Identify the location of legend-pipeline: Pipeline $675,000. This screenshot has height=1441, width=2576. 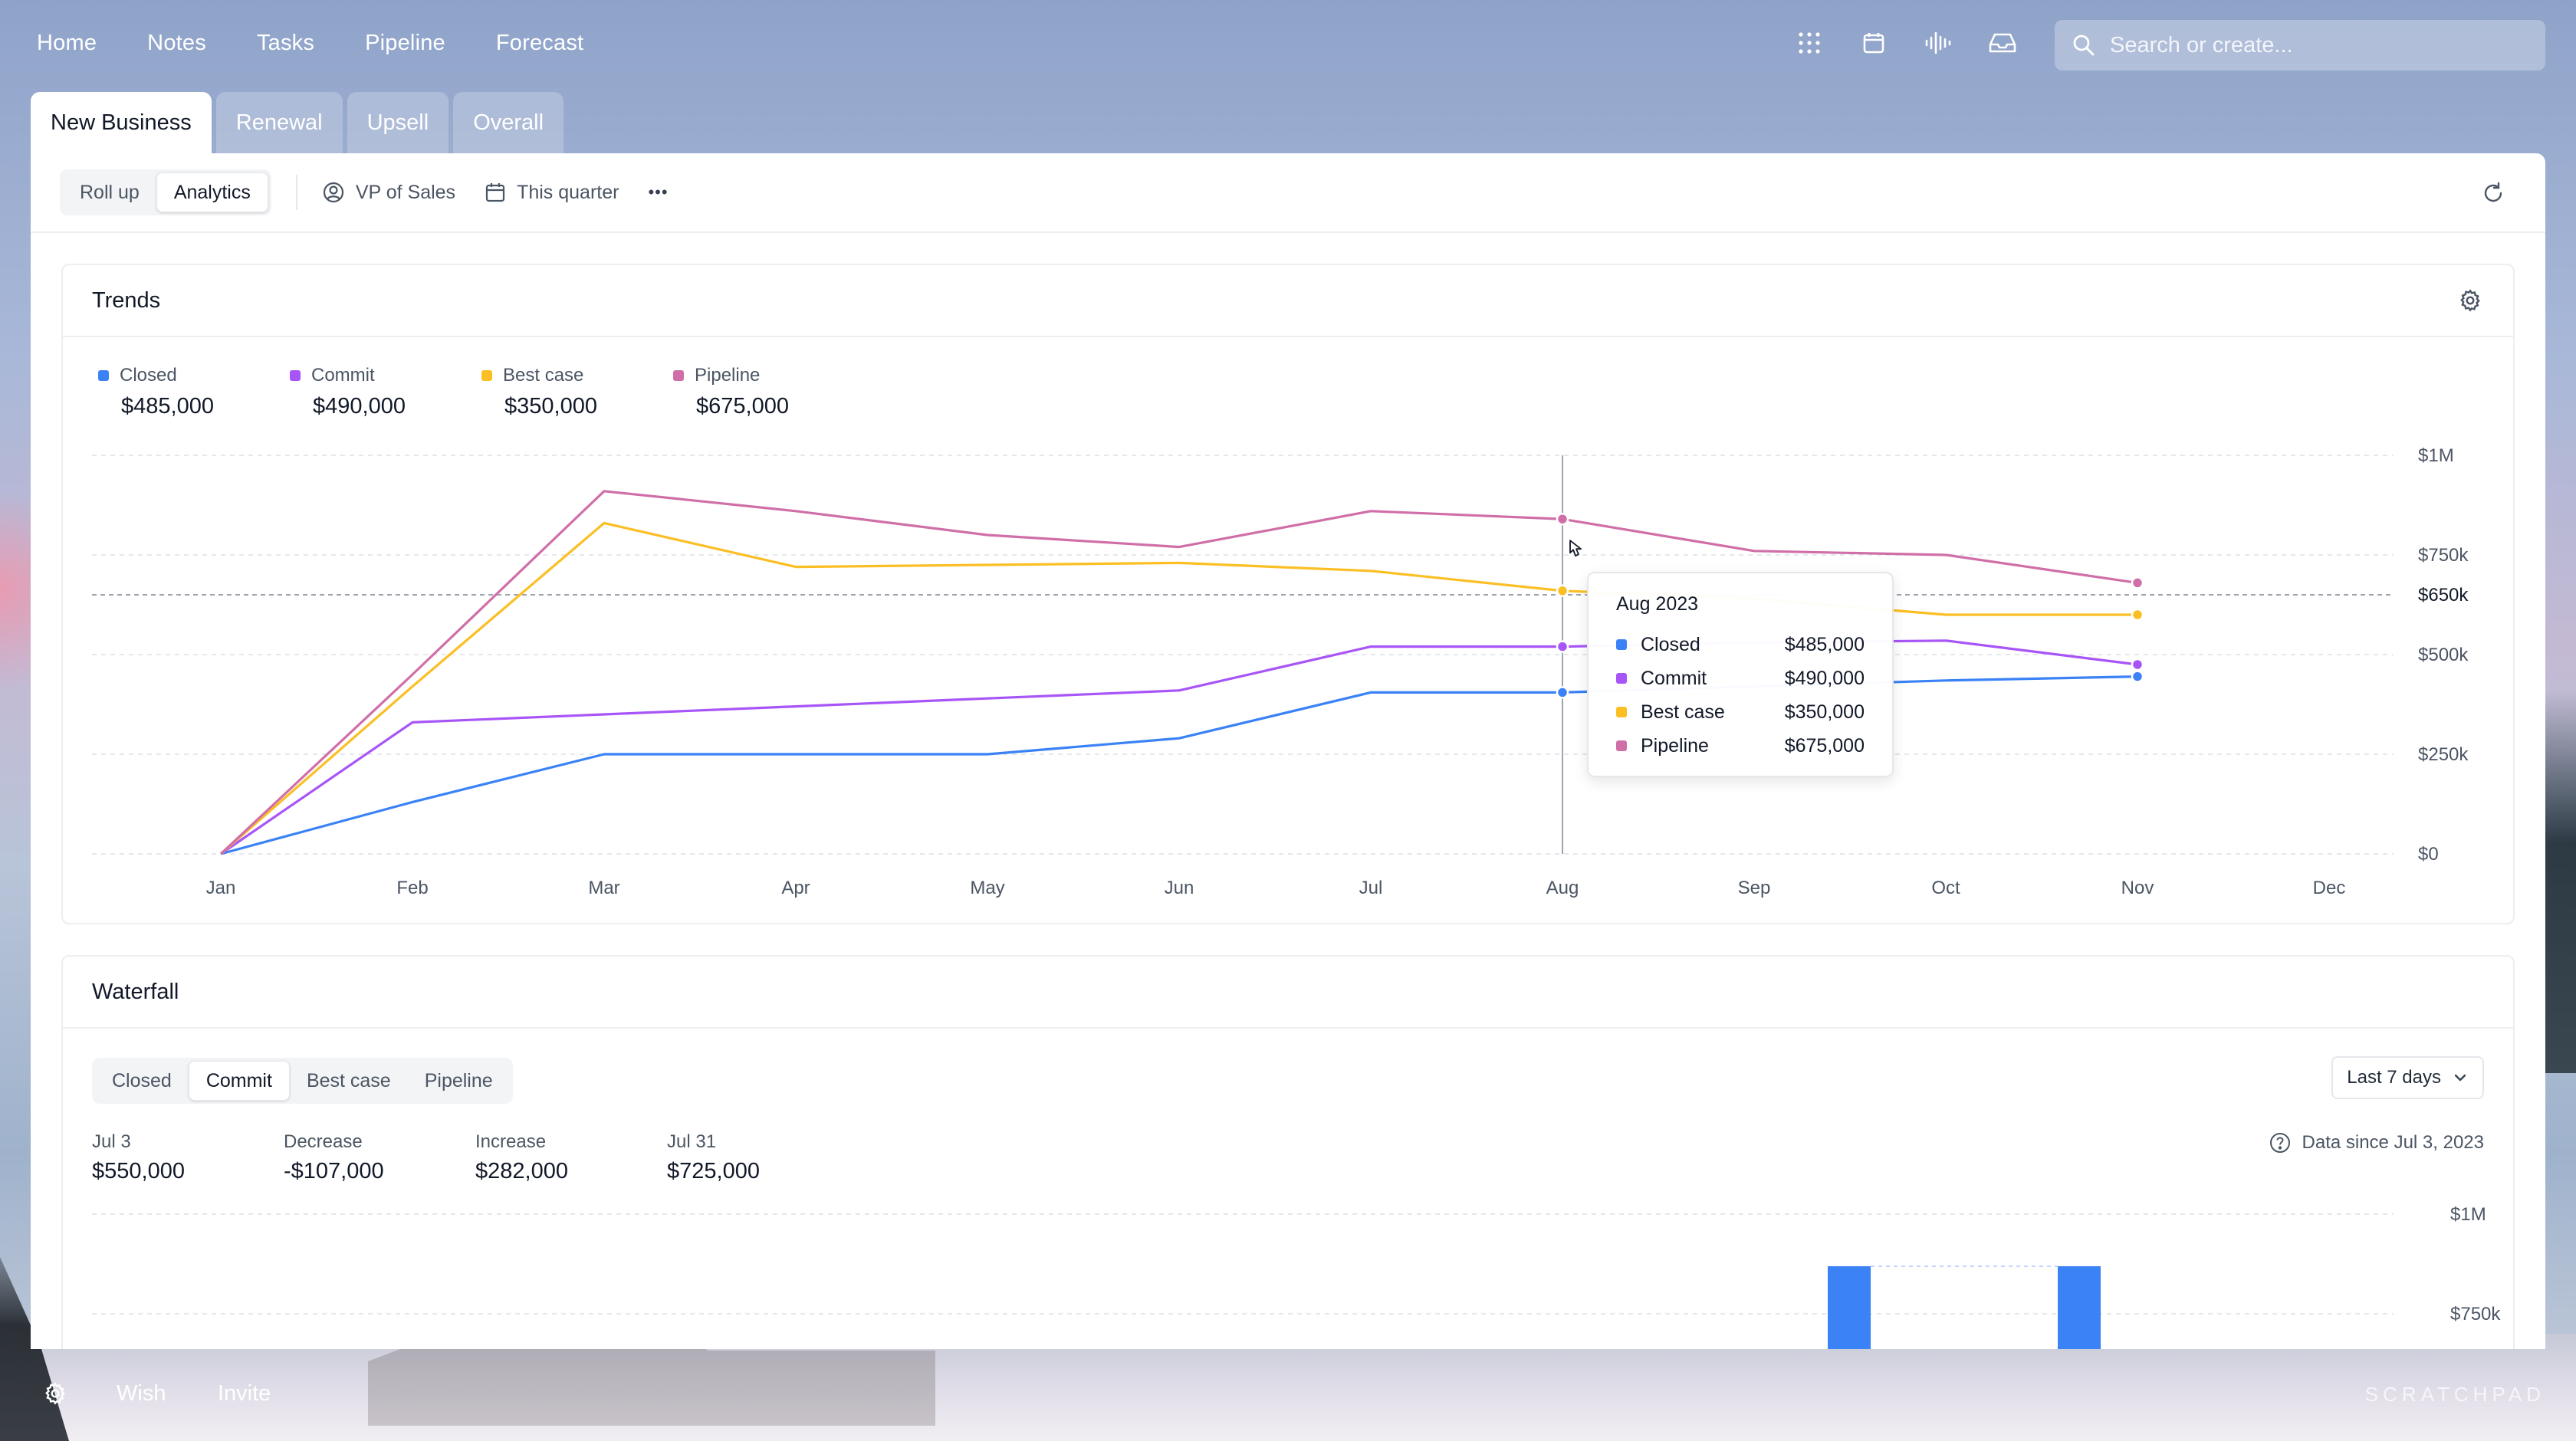
(769, 392).